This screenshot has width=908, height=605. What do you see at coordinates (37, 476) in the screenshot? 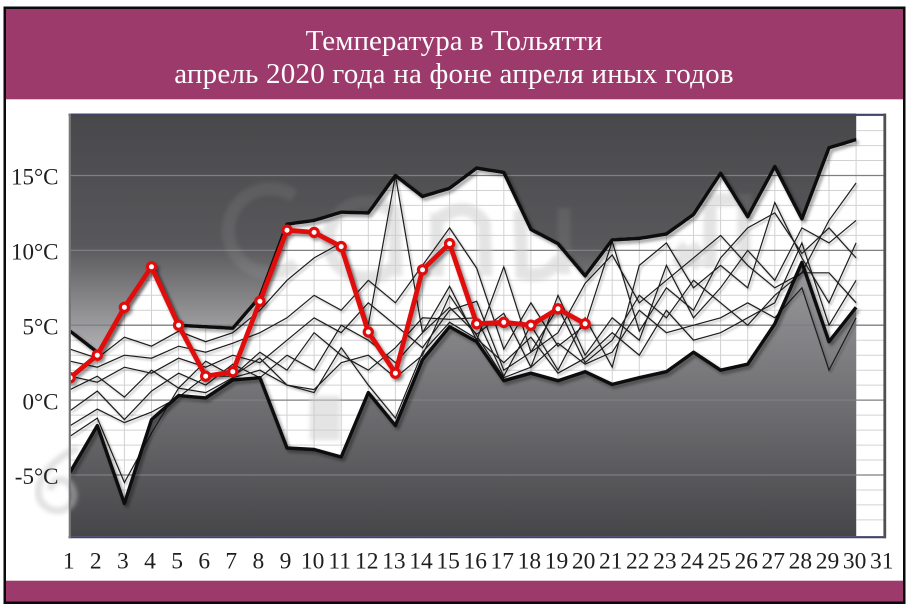
I see `svg-text: -5°C` at bounding box center [37, 476].